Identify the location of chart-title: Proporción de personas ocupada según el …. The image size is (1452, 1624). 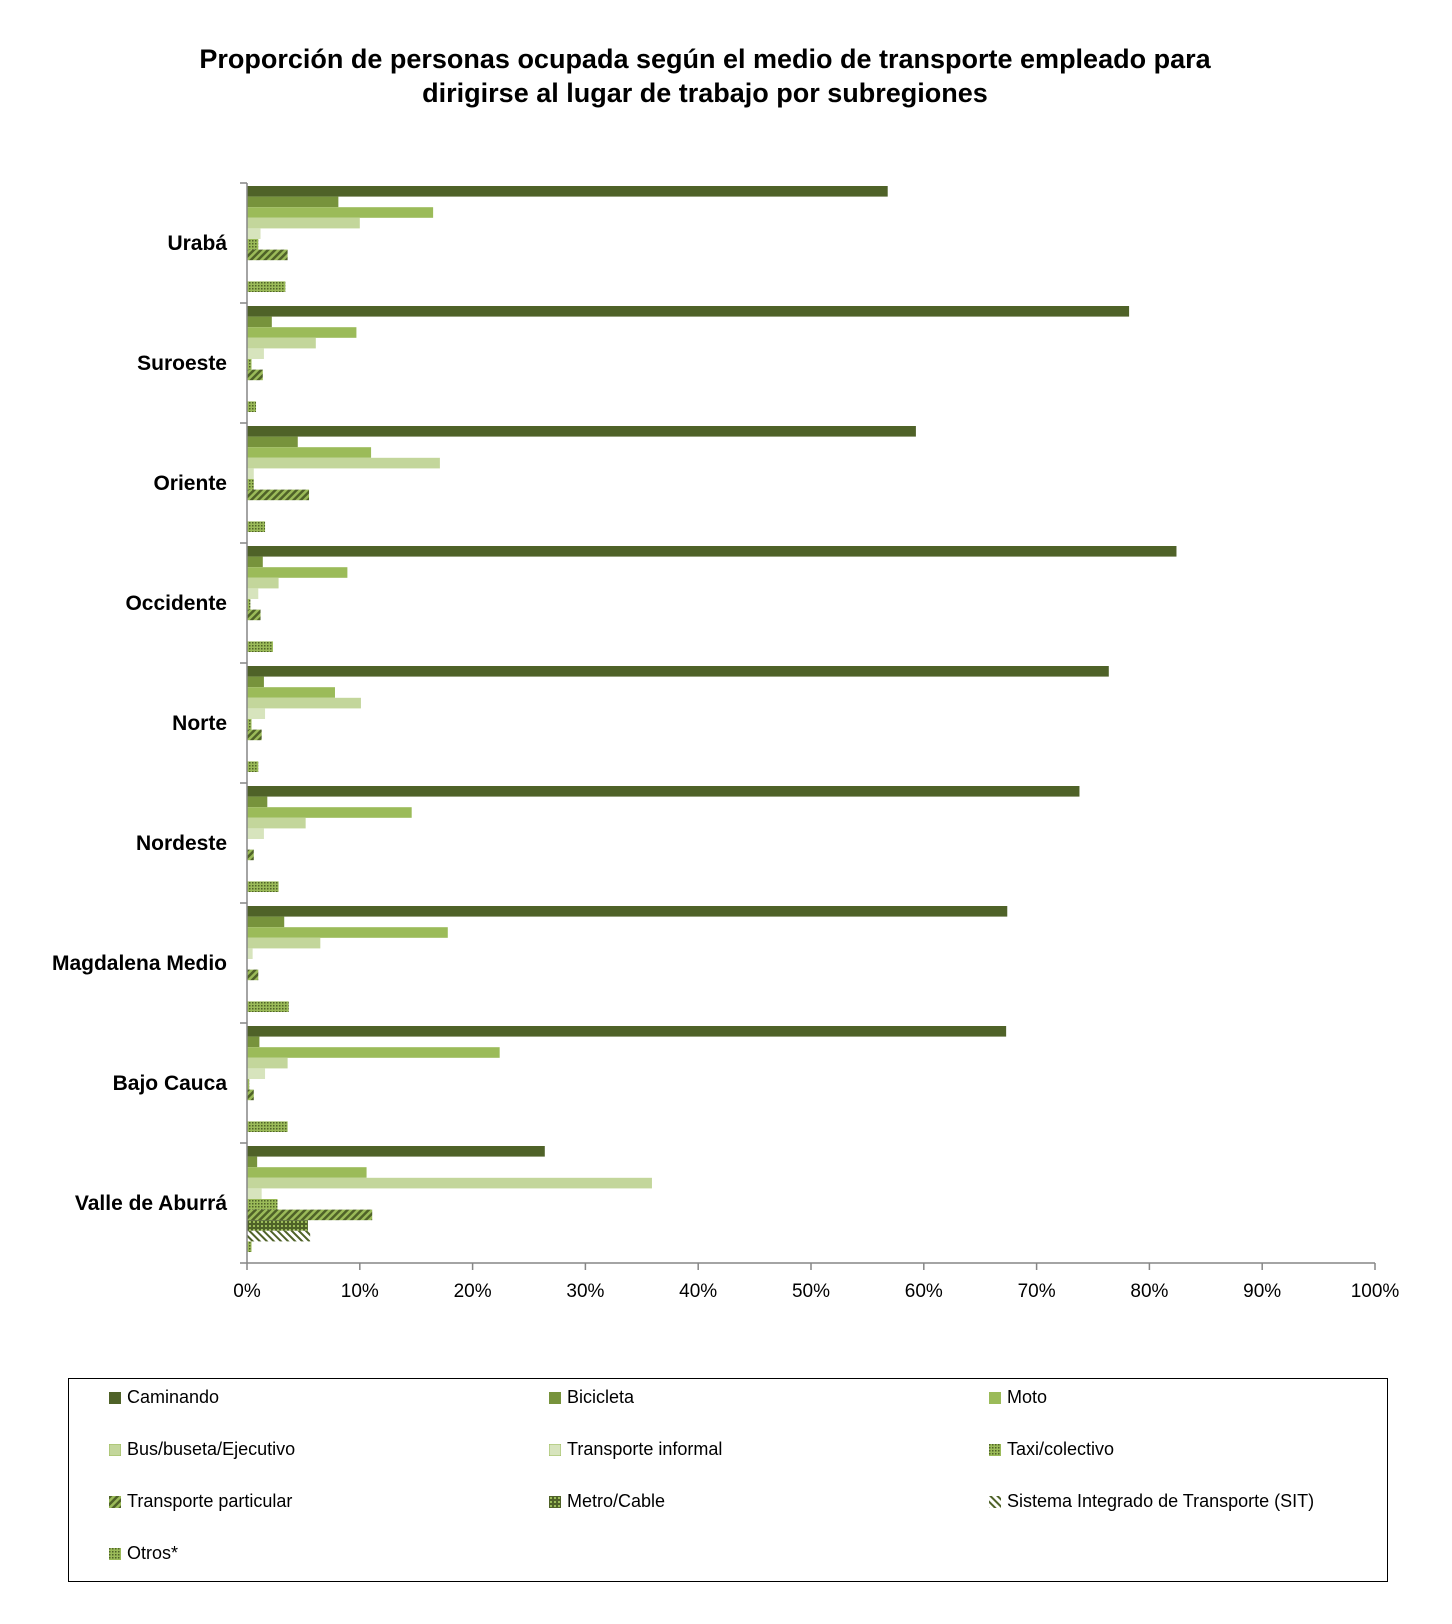
(705, 76).